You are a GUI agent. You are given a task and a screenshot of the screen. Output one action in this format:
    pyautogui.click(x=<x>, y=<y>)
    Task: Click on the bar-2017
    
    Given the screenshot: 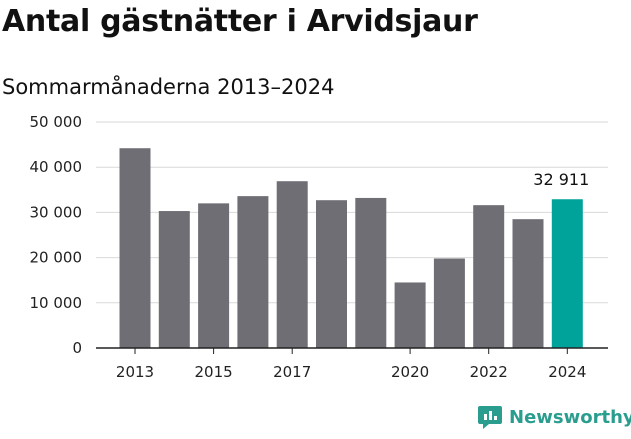 What is the action you would take?
    pyautogui.click(x=292, y=264)
    